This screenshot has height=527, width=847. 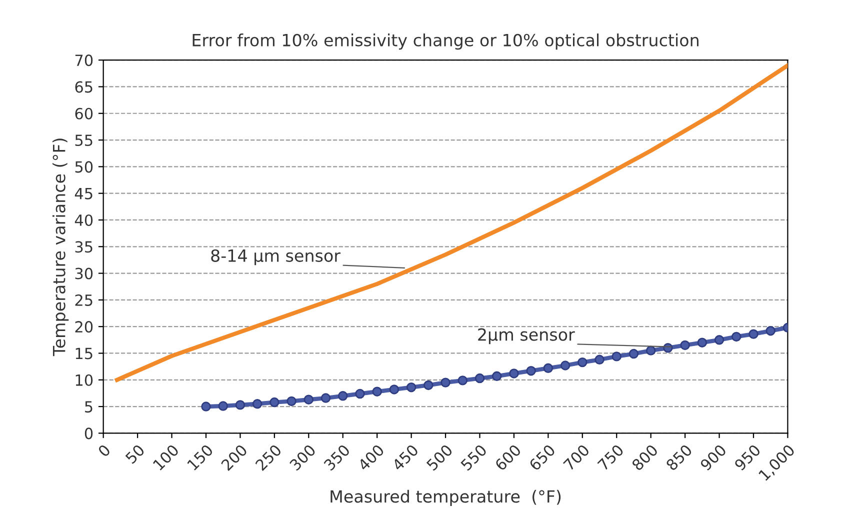 What do you see at coordinates (234, 458) in the screenshot?
I see `x-tick-label: 200` at bounding box center [234, 458].